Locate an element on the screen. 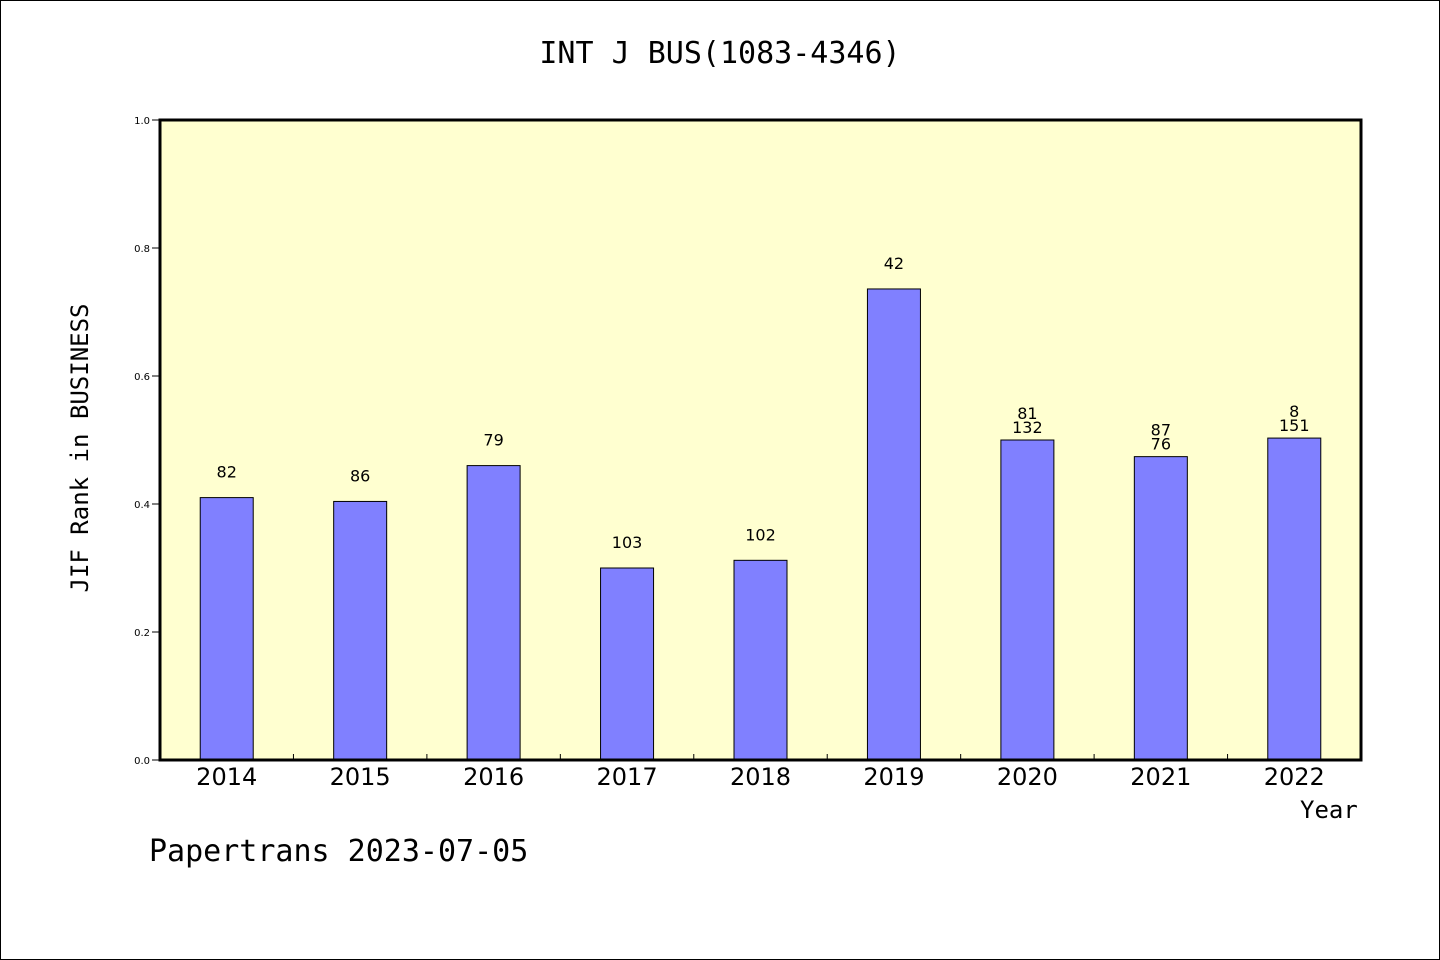 Image resolution: width=1440 pixels, height=960 pixels. bar-label: 87 is located at coordinates (1161, 430).